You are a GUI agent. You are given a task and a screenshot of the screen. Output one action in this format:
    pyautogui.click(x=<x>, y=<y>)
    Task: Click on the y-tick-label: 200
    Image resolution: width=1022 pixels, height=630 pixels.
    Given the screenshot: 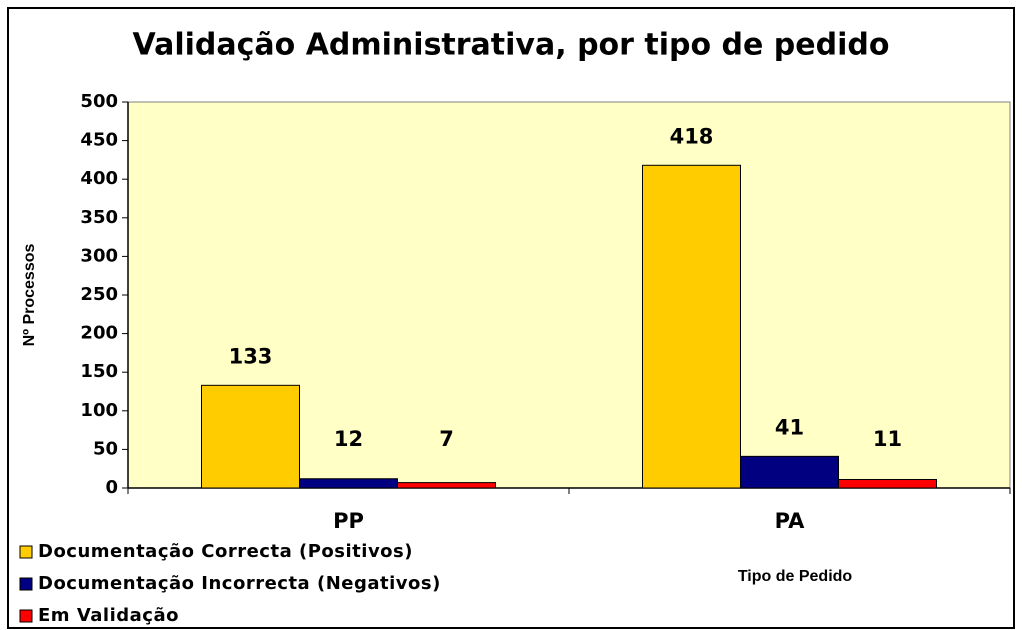 What is the action you would take?
    pyautogui.click(x=99, y=333)
    